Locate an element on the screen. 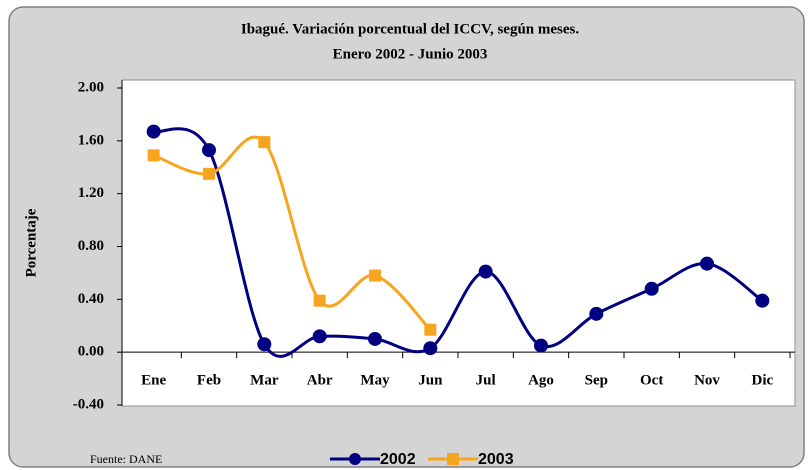 This screenshot has height=470, width=811. x-tick-label: Oct is located at coordinates (651, 381).